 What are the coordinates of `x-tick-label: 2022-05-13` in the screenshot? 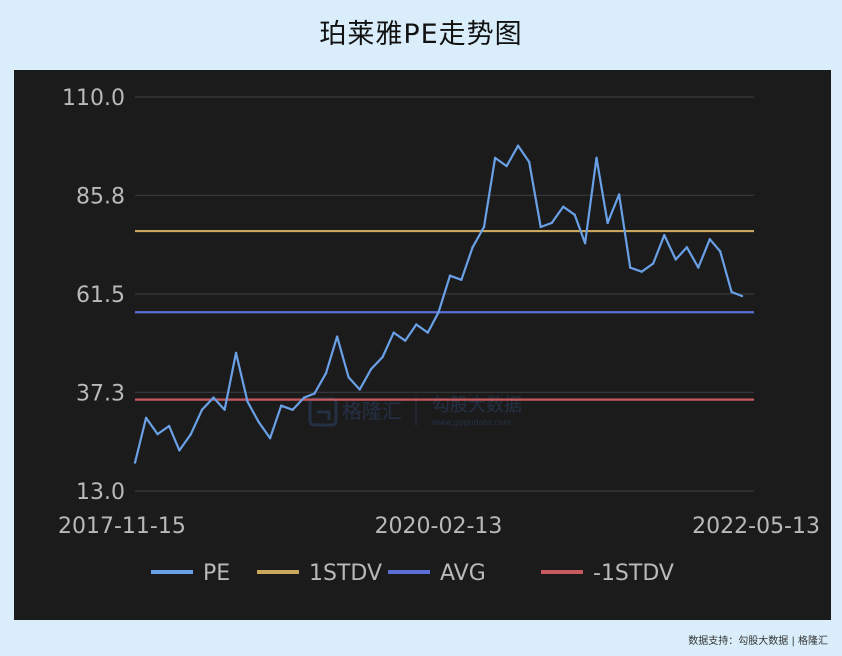 It's located at (756, 526).